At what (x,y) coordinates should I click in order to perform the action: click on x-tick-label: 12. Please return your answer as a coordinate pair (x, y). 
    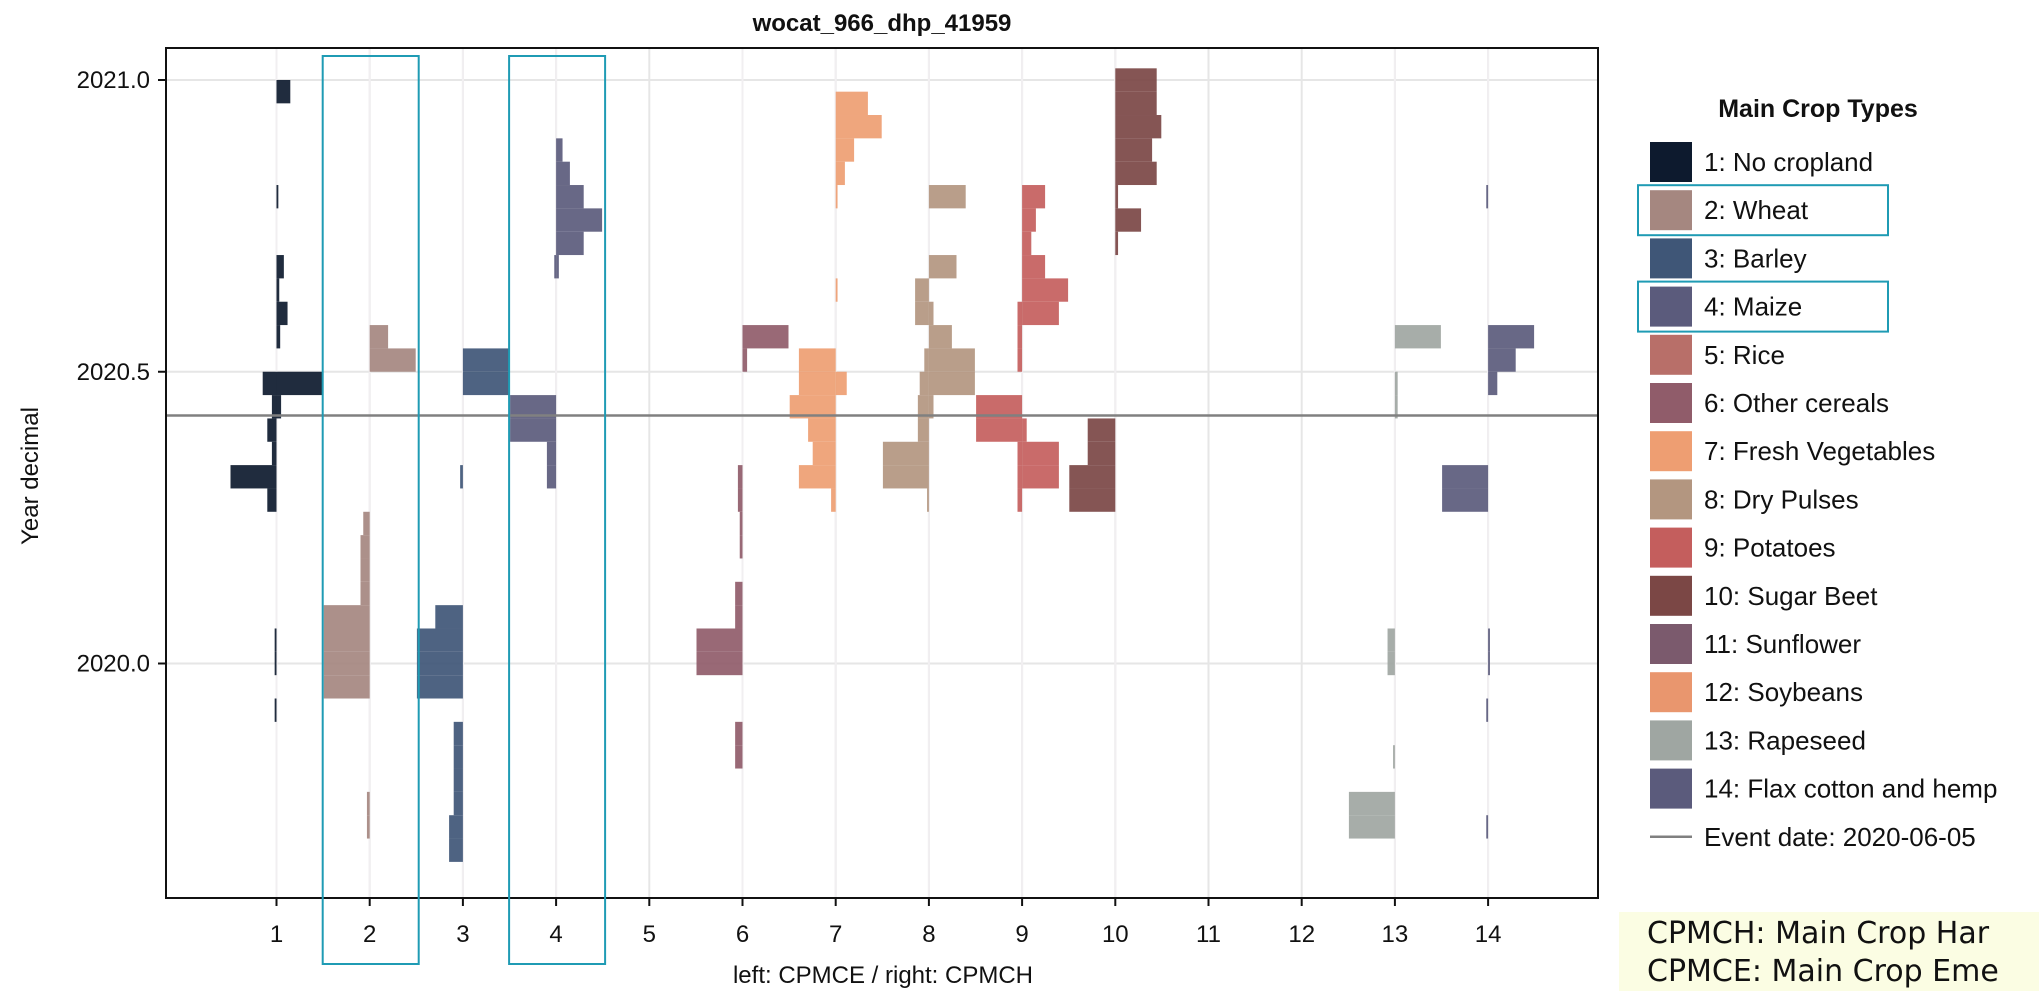
    Looking at the image, I should click on (1301, 934).